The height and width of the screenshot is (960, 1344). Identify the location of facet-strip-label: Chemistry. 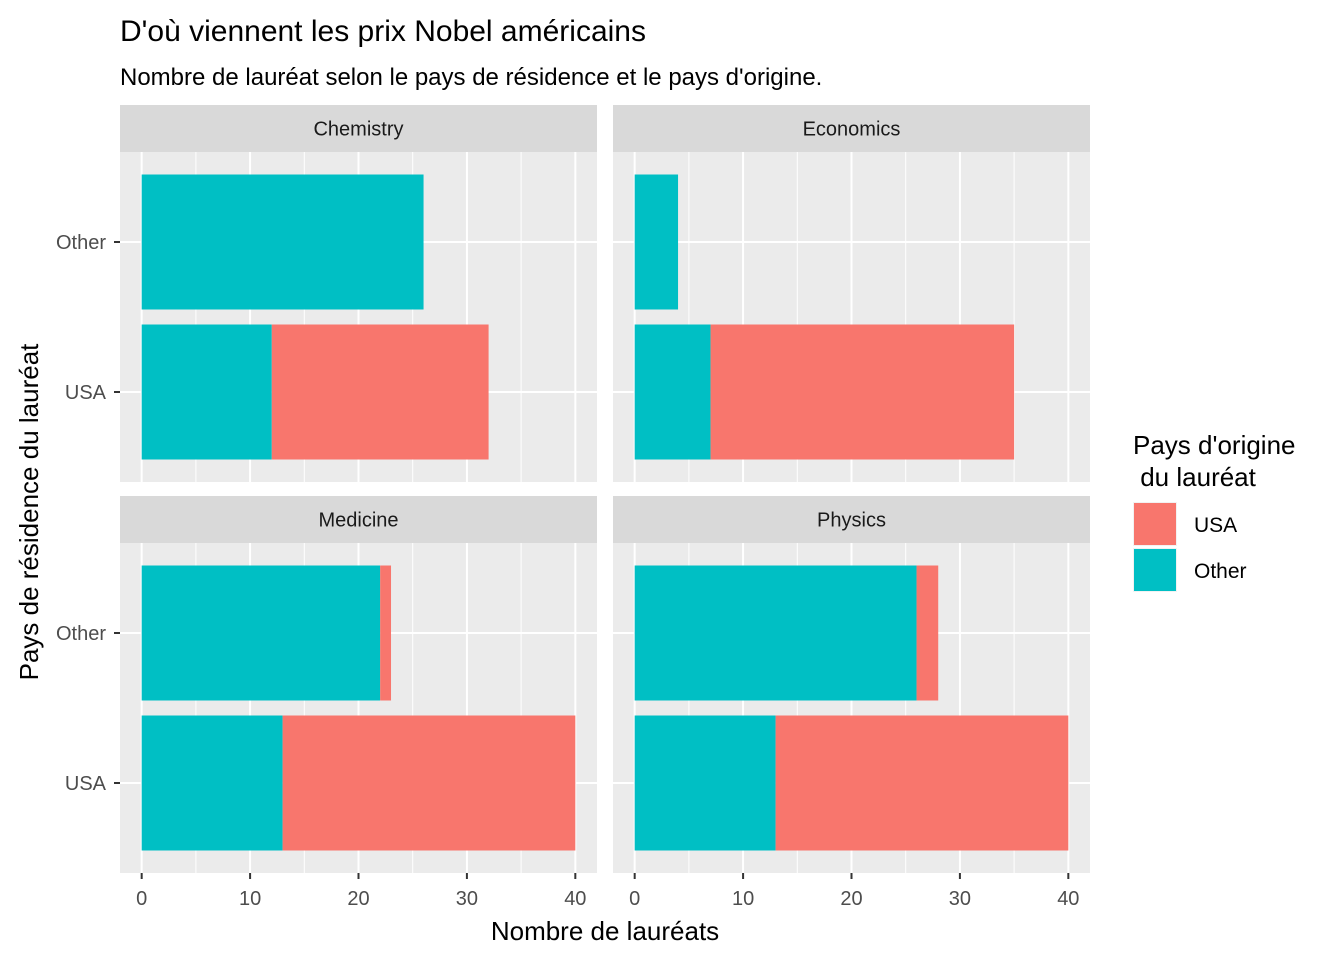
(358, 130).